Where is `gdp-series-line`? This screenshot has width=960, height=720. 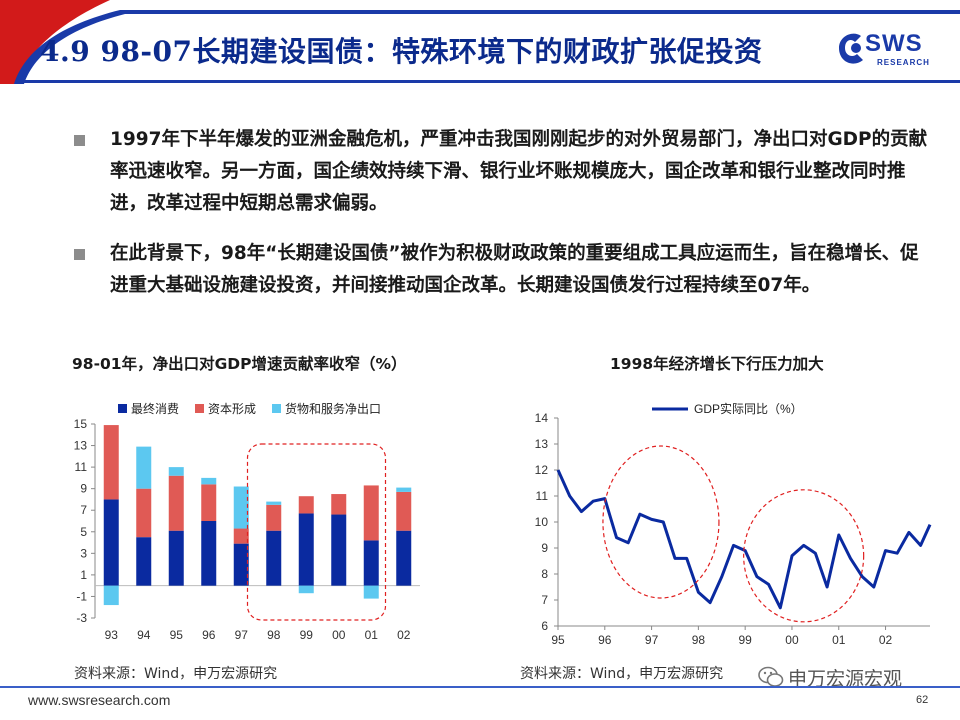
gdp-series-line is located at coordinates (744, 539).